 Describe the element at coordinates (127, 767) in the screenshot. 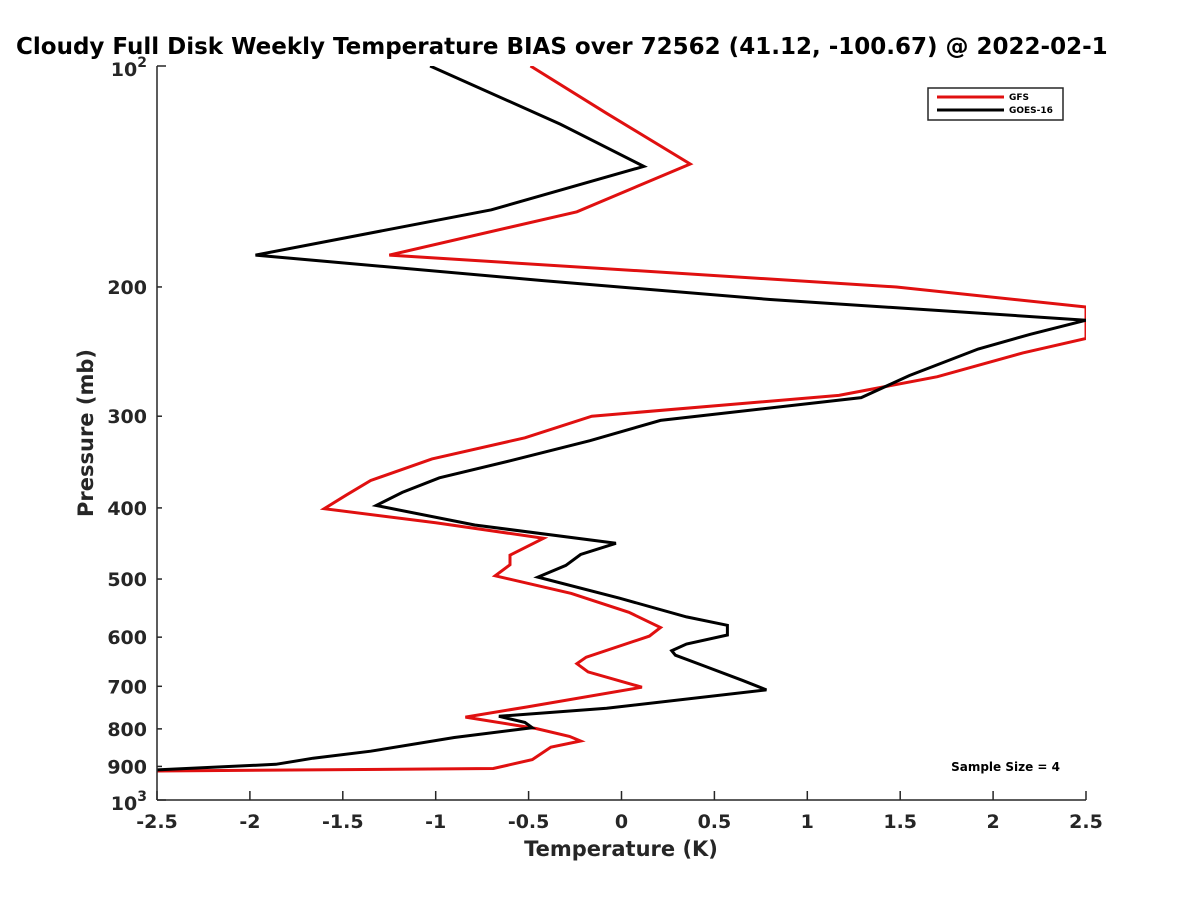

I see `y-tick-label: 900` at that location.